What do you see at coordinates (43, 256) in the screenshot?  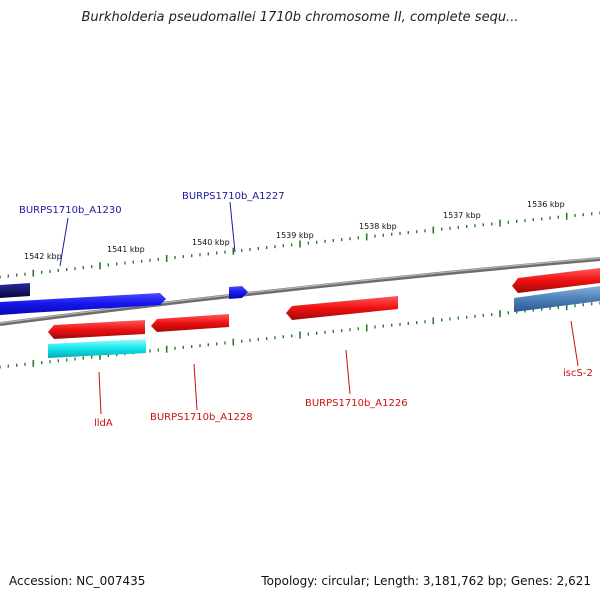 I see `position-label-1542: 1542 kbp` at bounding box center [43, 256].